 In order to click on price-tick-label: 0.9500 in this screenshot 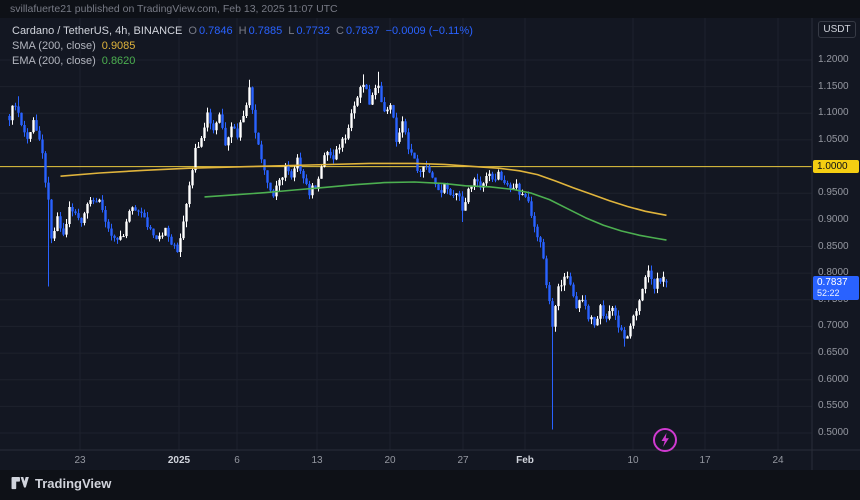, I will do `click(833, 193)`.